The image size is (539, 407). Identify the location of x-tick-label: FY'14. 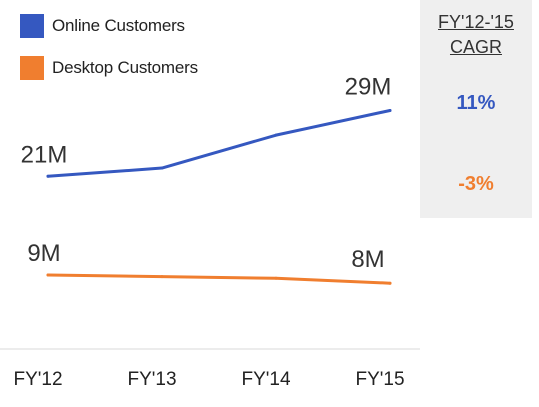
(265, 379).